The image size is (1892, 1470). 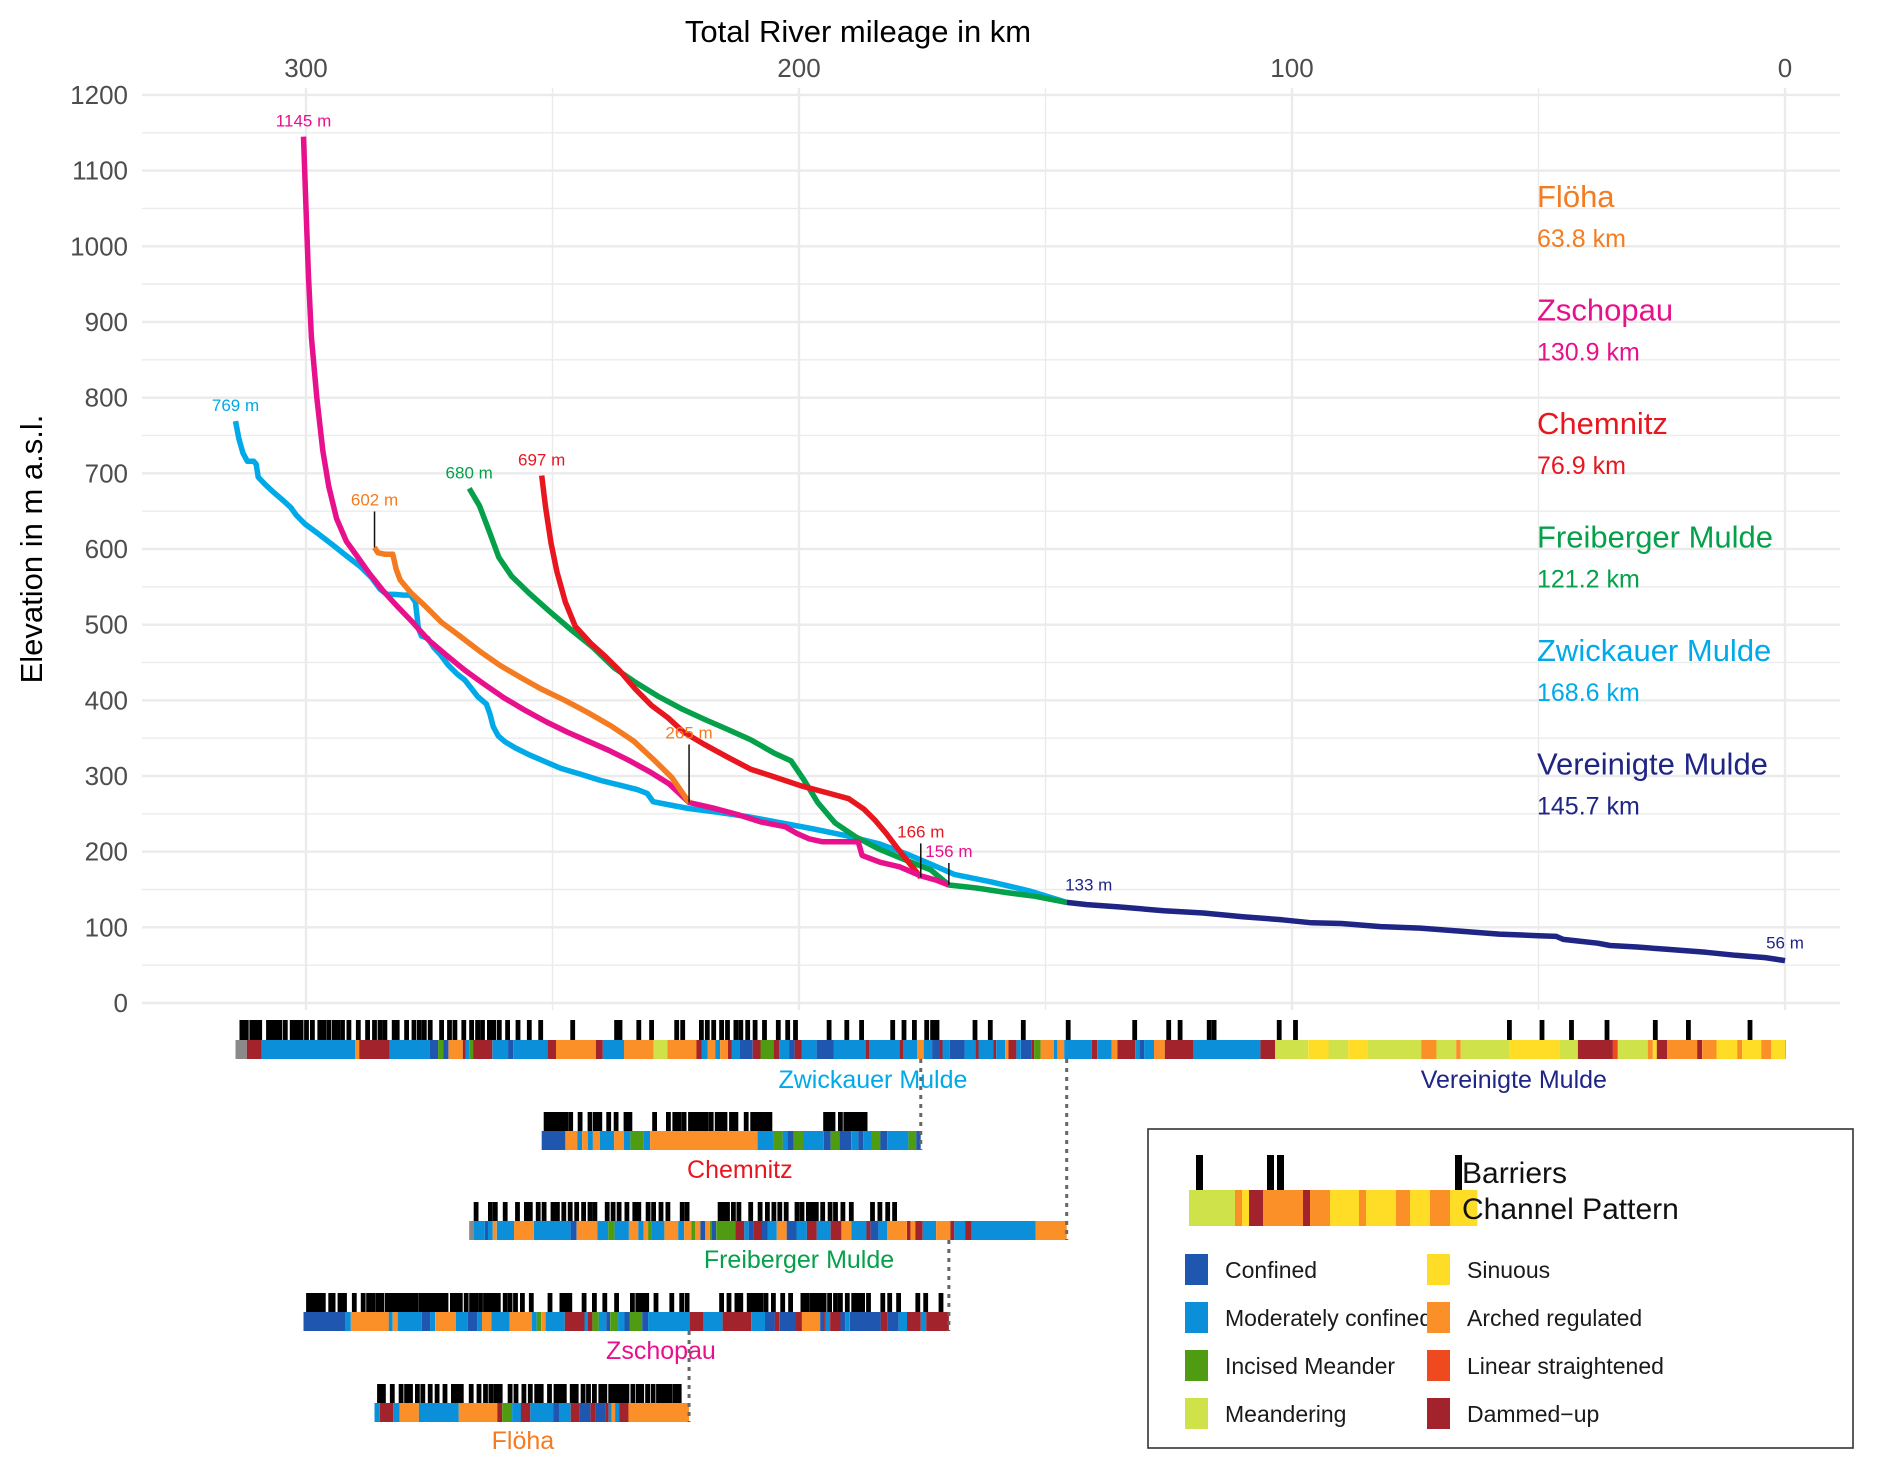 I want to click on strip-label: Zwickauer Mulde, so click(x=872, y=1080).